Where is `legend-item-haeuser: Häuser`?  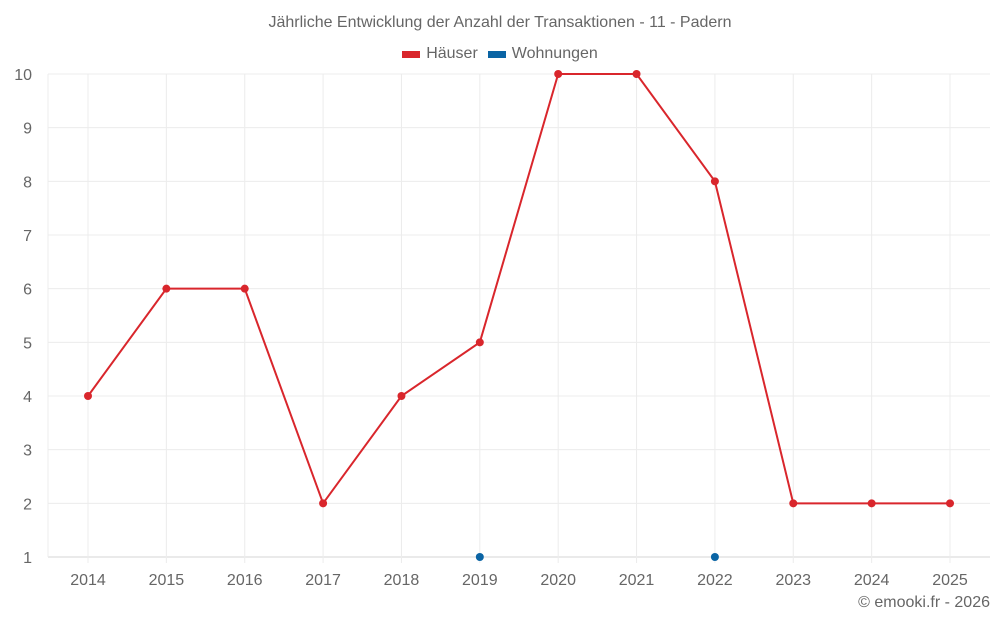
legend-item-haeuser: Häuser is located at coordinates (440, 54).